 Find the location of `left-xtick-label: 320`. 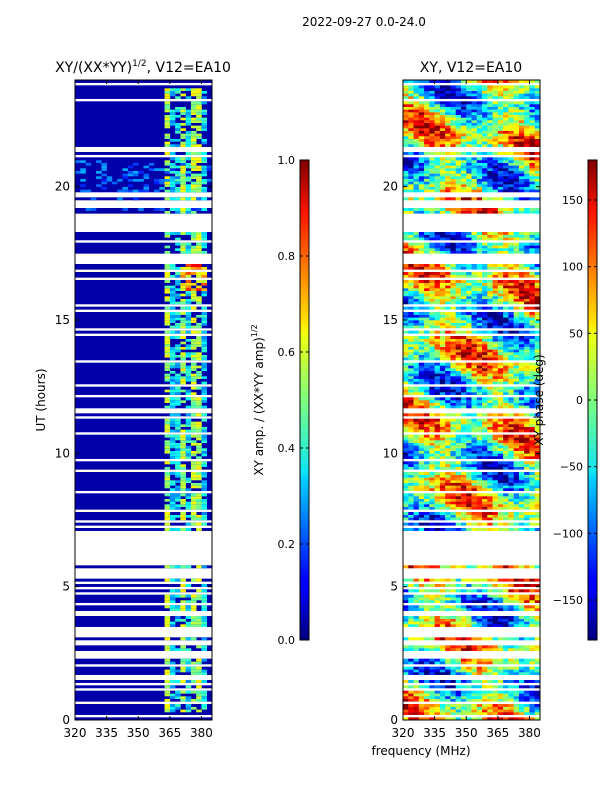

left-xtick-label: 320 is located at coordinates (75, 733).